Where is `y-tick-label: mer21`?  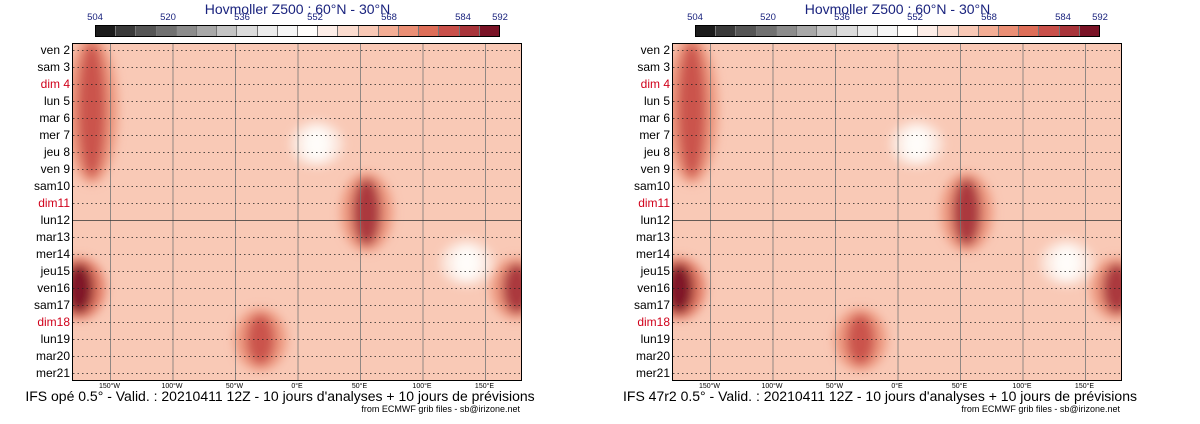 y-tick-label: mer21 is located at coordinates (652, 372).